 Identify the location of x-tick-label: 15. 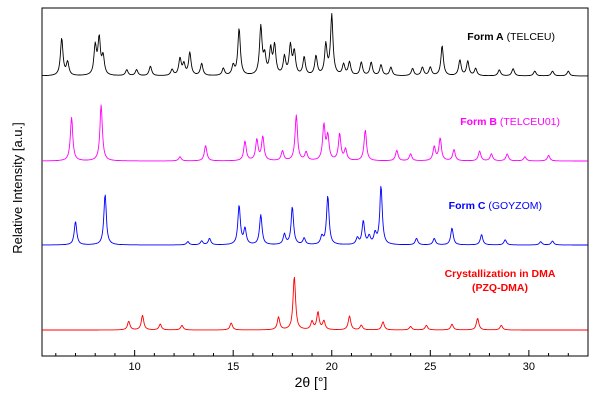
(233, 367).